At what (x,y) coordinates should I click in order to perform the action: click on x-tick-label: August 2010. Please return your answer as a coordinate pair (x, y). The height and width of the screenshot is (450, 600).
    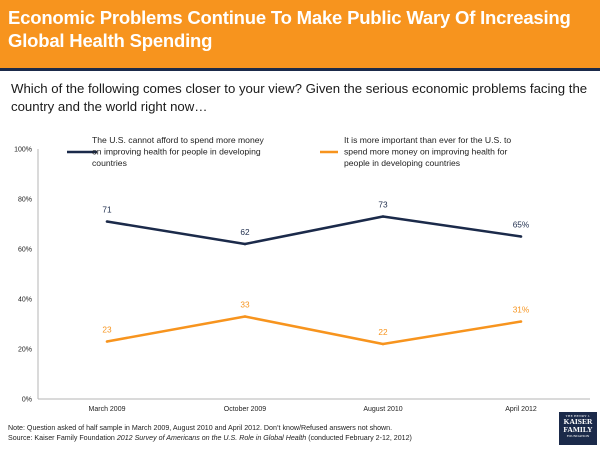
    Looking at the image, I should click on (382, 409).